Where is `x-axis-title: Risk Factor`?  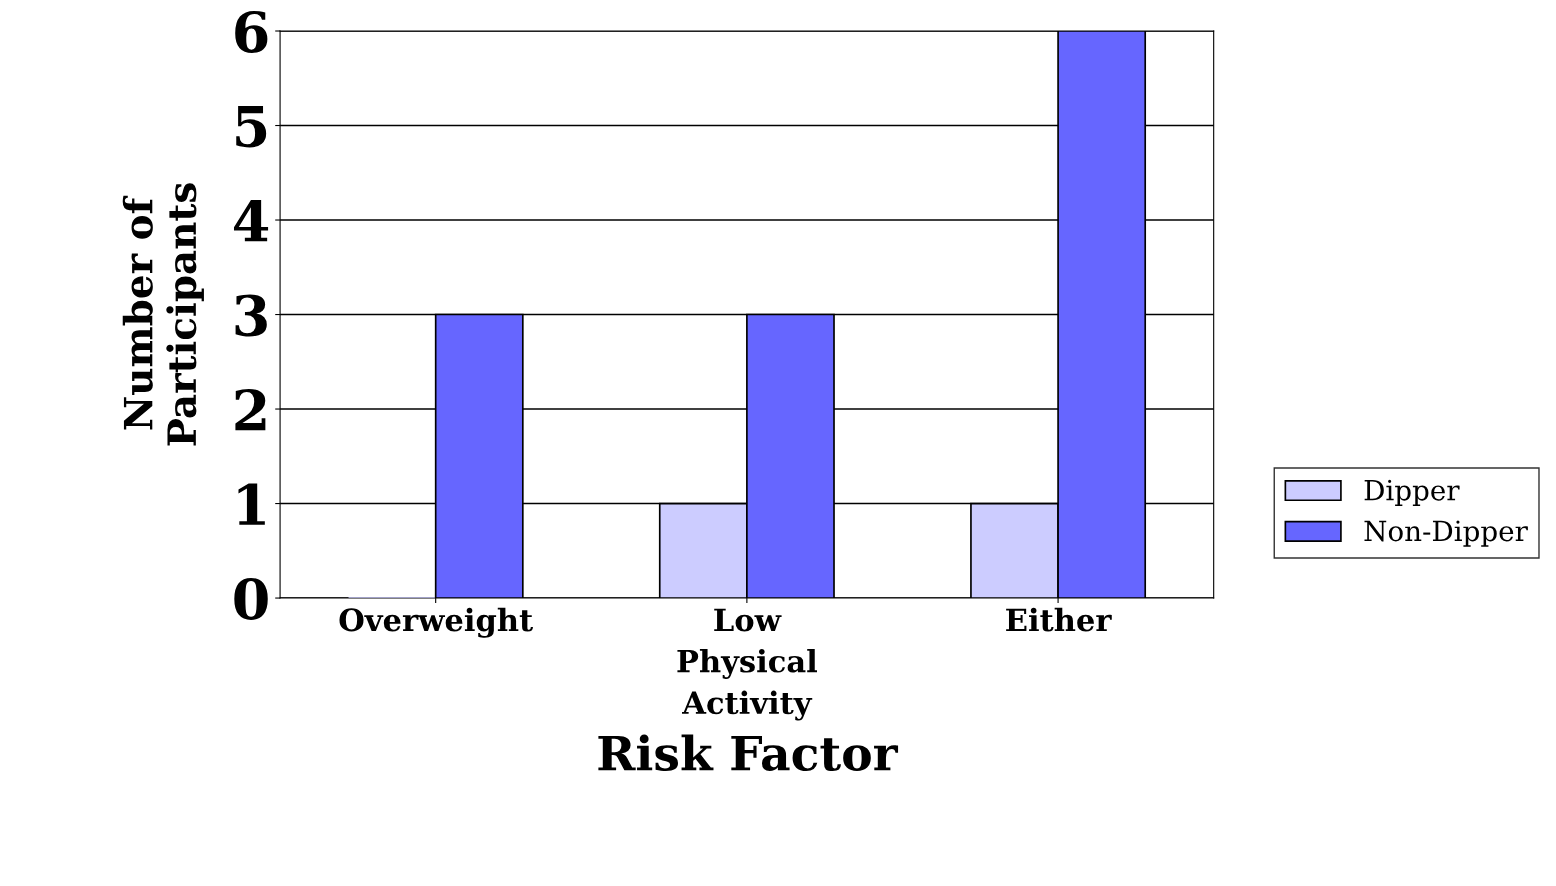
x-axis-title: Risk Factor is located at coordinates (748, 753).